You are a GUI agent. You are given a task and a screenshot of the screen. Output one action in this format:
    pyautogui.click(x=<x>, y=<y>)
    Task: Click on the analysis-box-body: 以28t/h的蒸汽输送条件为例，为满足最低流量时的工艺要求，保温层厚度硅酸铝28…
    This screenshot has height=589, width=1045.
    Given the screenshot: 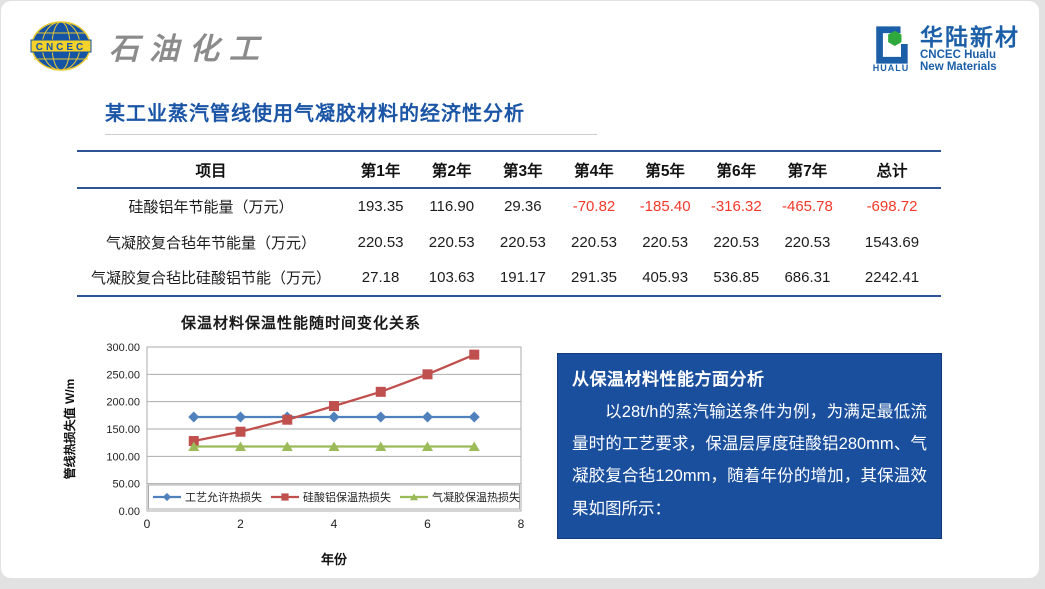 What is the action you would take?
    pyautogui.click(x=749, y=460)
    